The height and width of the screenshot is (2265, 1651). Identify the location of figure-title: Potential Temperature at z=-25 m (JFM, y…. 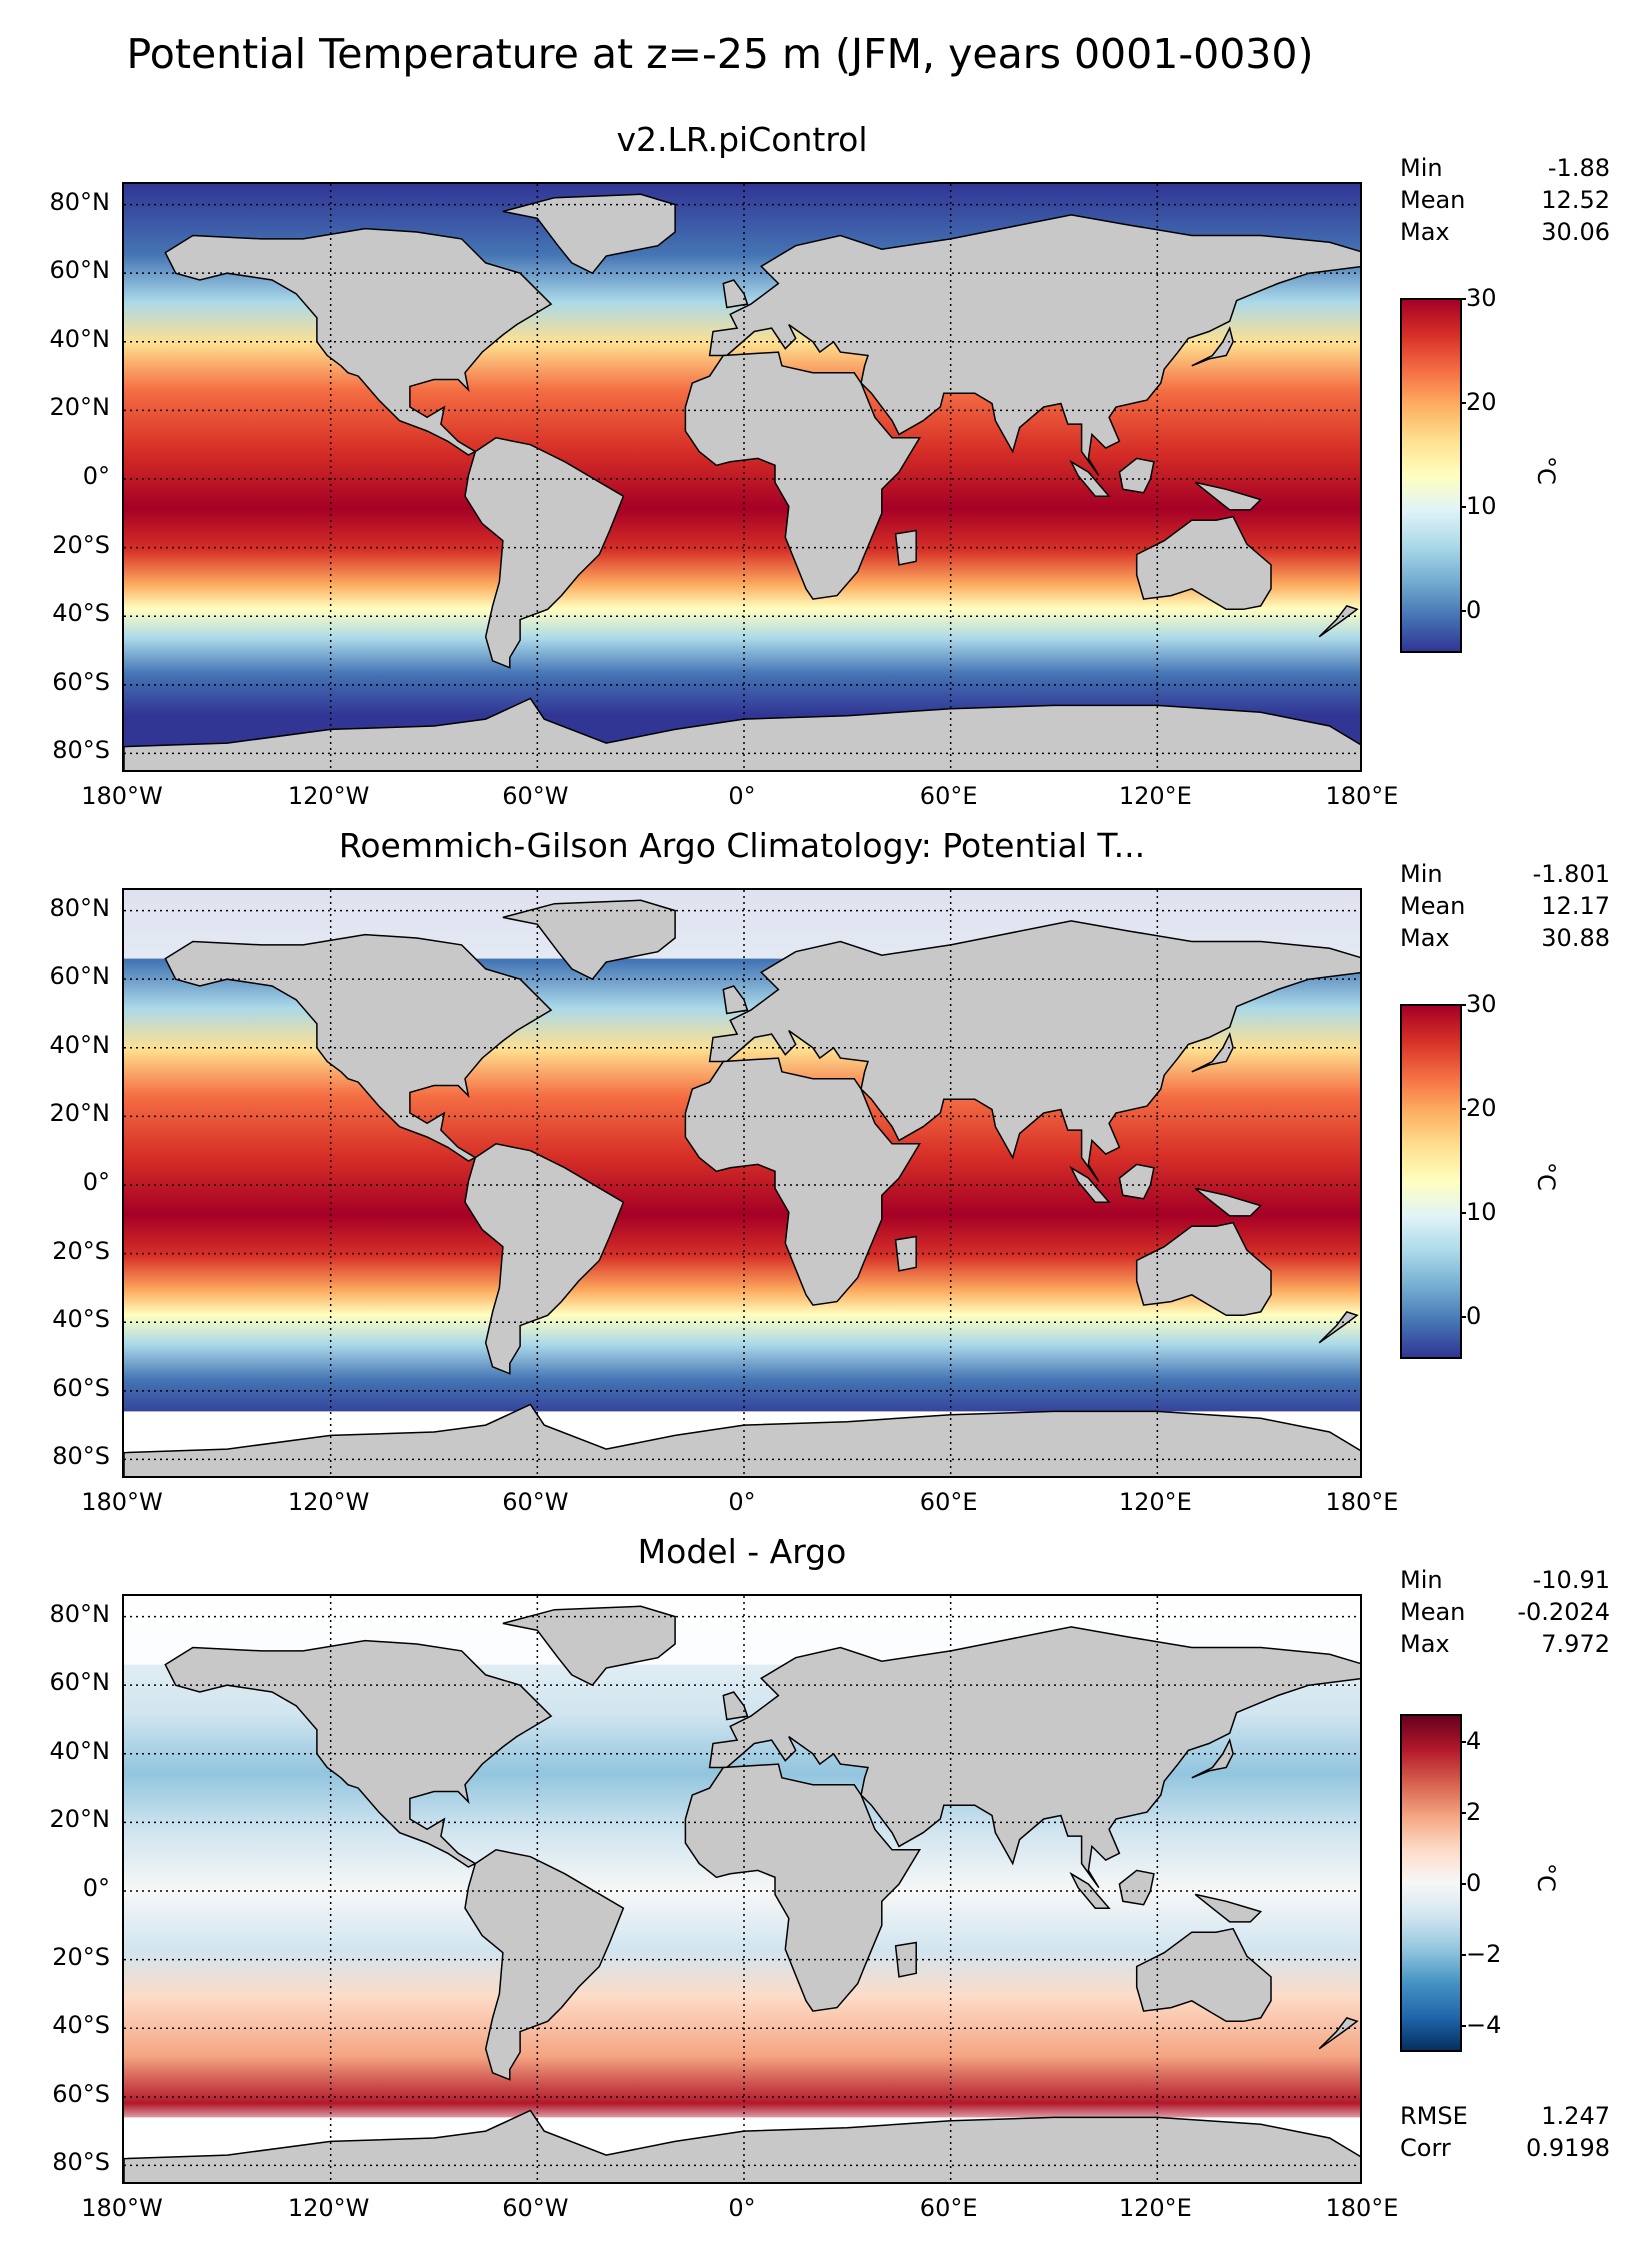
(720, 54).